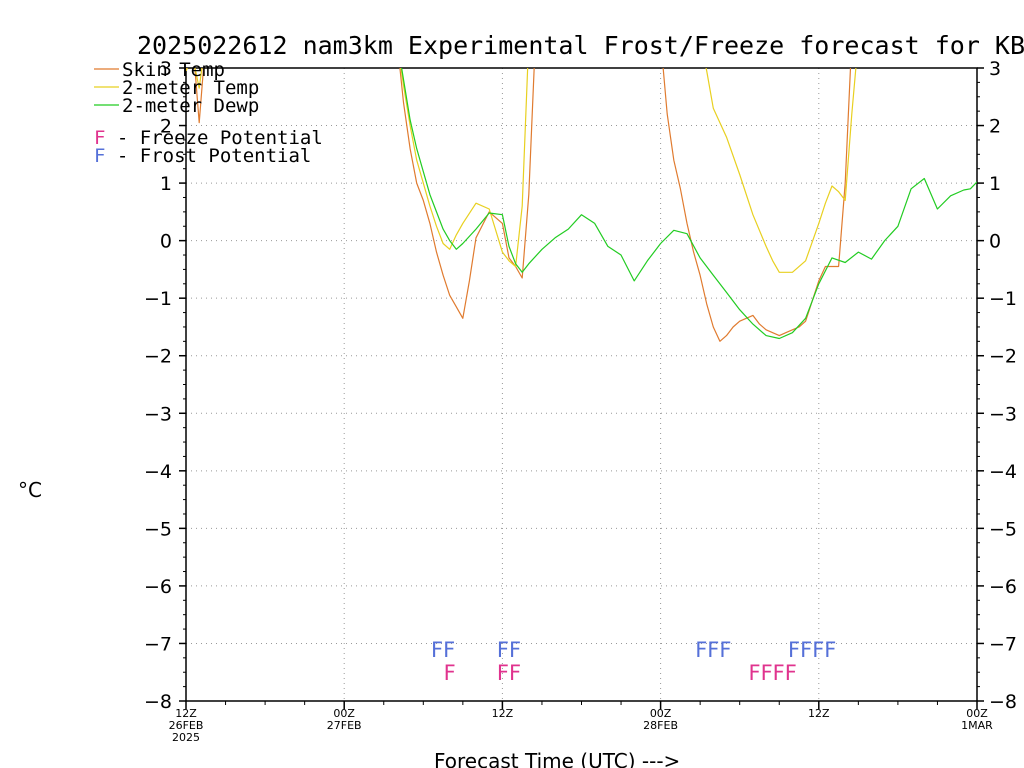 This screenshot has height=768, width=1024. I want to click on y-tick-label-left: −3, so click(158, 414).